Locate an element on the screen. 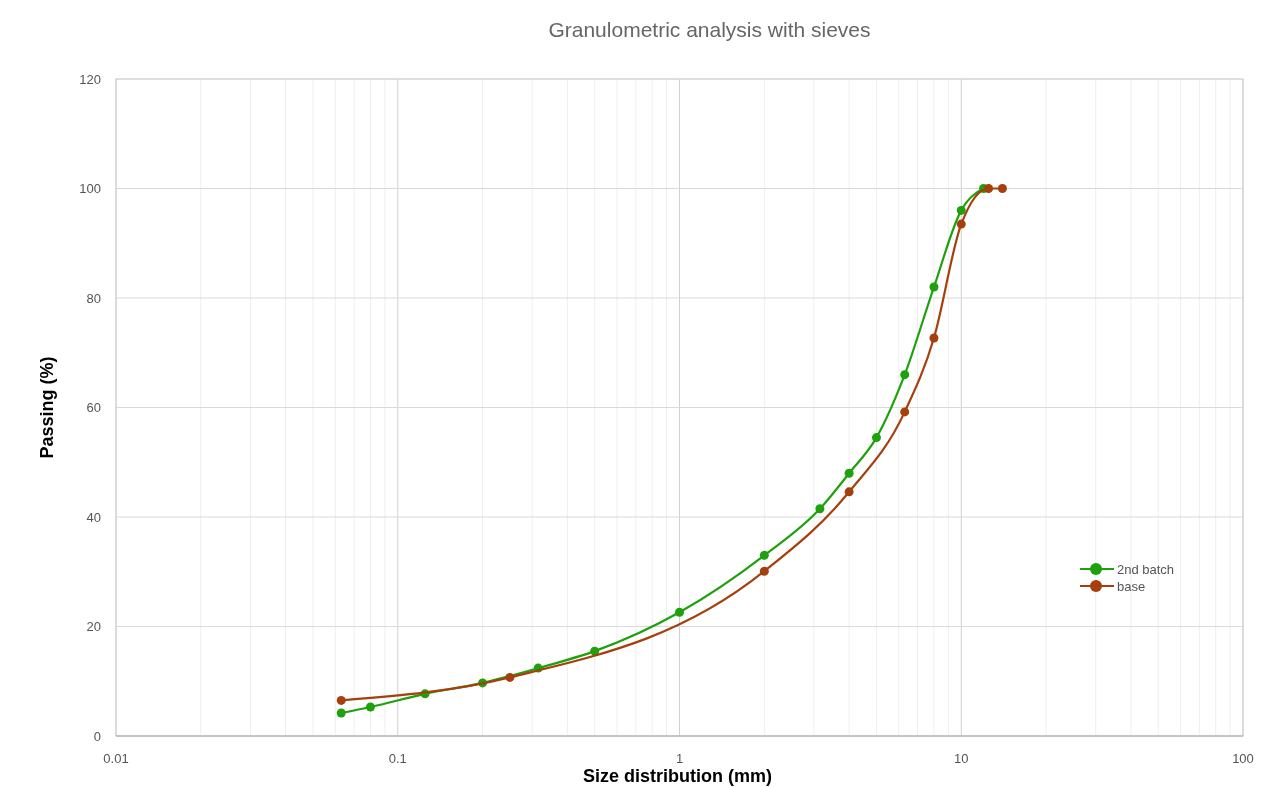  x-tick-label: 0.1 is located at coordinates (397, 758).